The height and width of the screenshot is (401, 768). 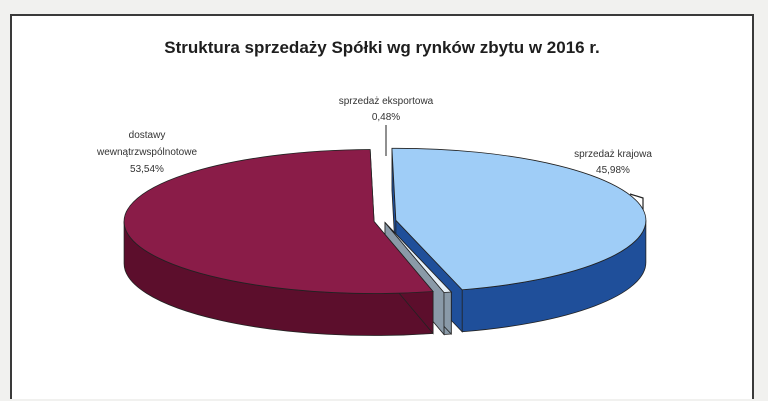 What do you see at coordinates (386, 101) in the screenshot?
I see `label-eksport-name: sprzedaż eksportowa` at bounding box center [386, 101].